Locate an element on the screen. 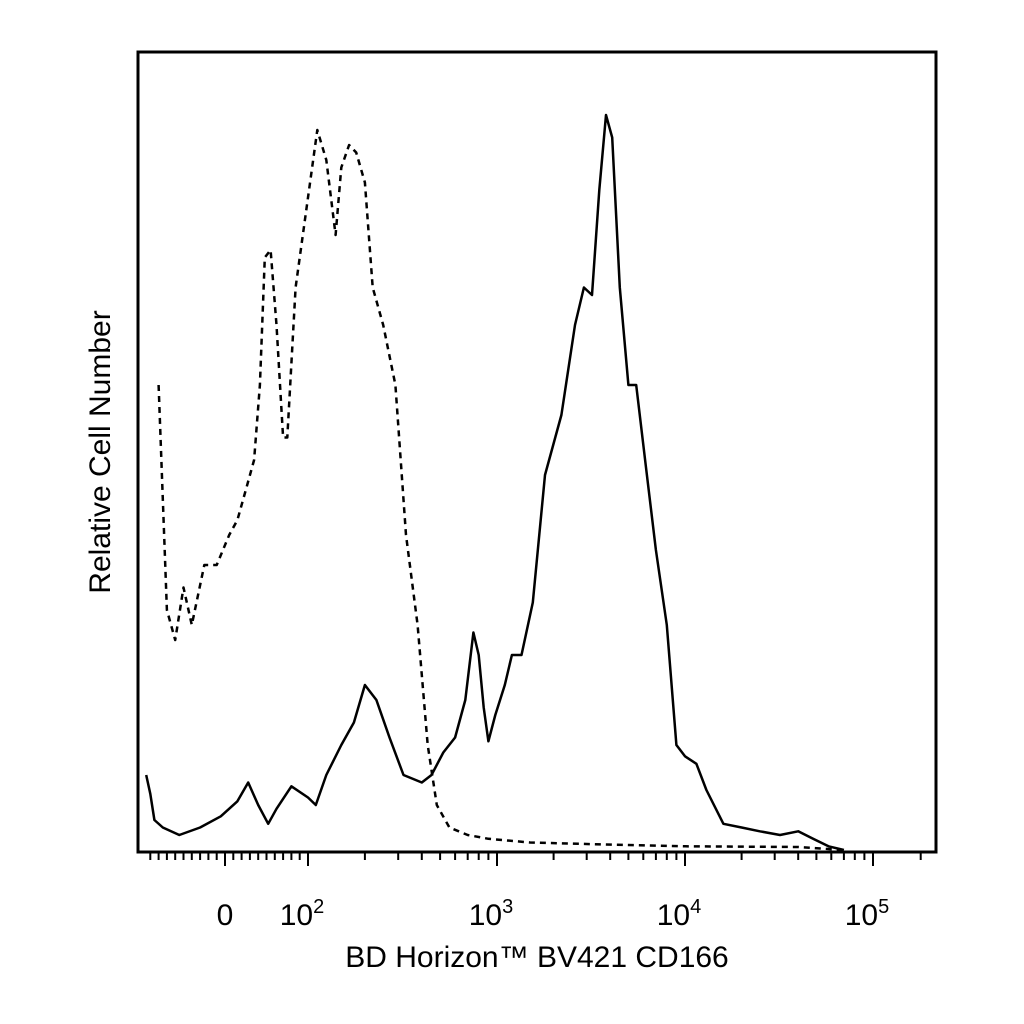 This screenshot has width=1024, height=1024. y-axis-title: Relative Cell Number is located at coordinates (100, 451).